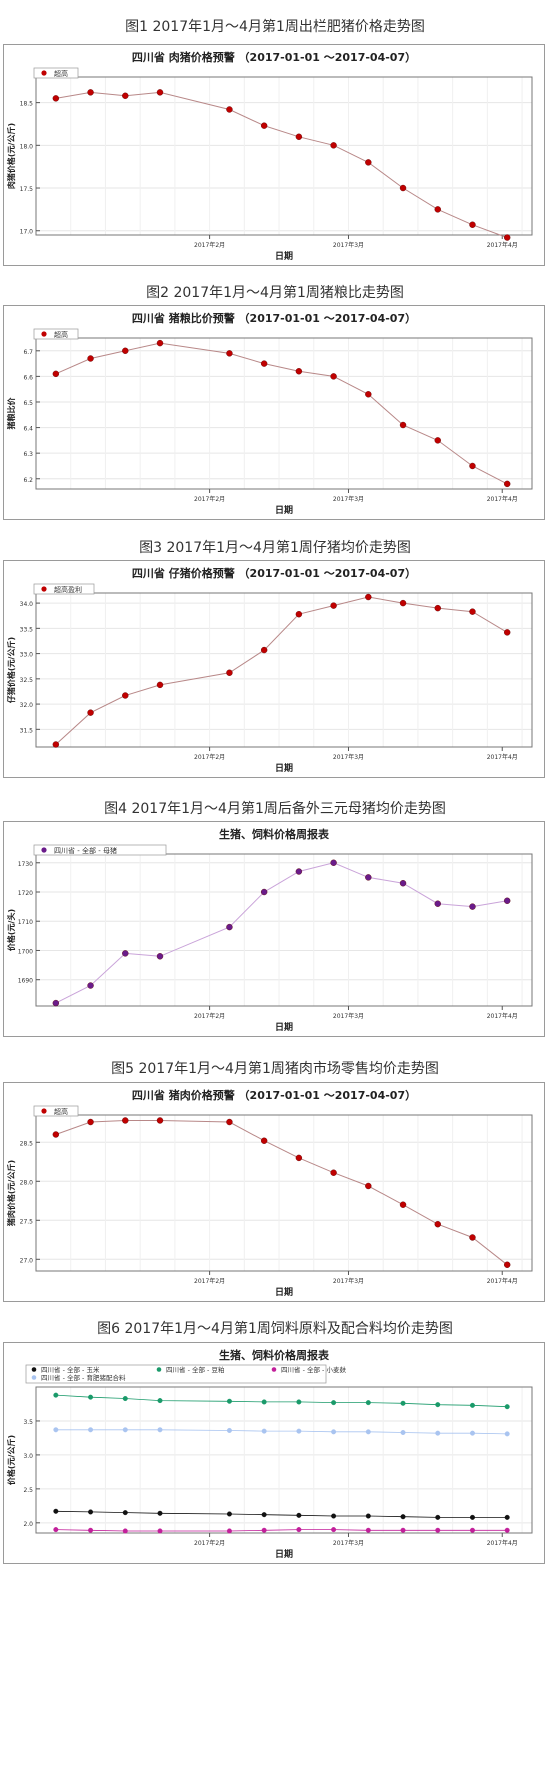 This screenshot has height=1774, width=550. What do you see at coordinates (27, 1260) in the screenshot?
I see `chart-5-y-tick-label: 27.0` at bounding box center [27, 1260].